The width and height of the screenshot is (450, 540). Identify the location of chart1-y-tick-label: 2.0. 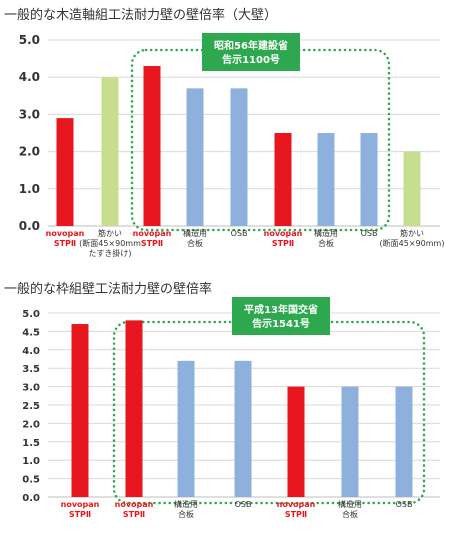
(29, 152).